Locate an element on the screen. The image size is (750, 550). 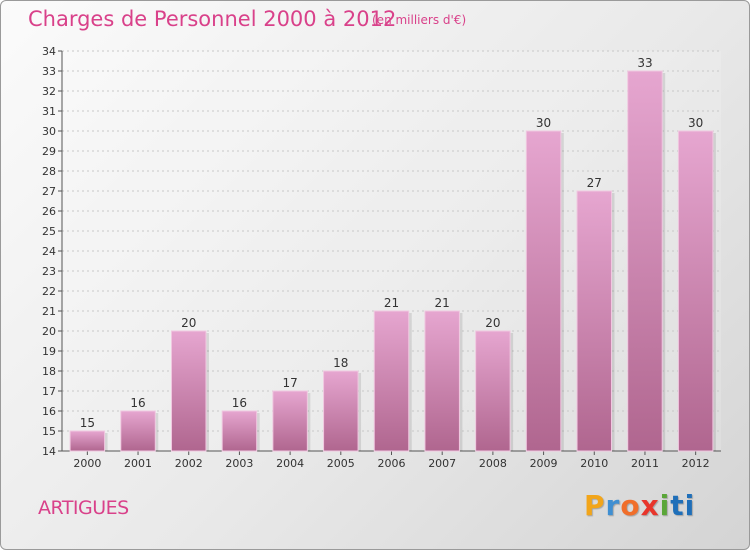
x-tick-label: 2009 is located at coordinates (544, 463).